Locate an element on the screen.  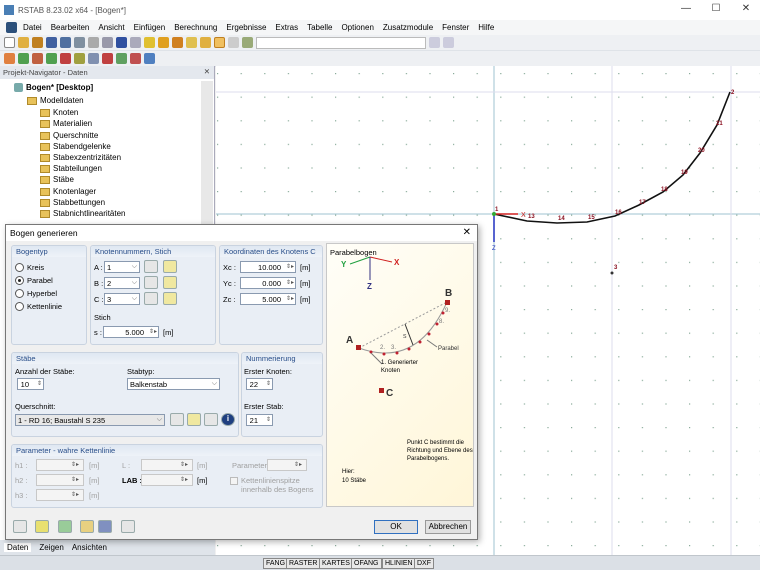
new-node-b-button is located at coordinates (170, 282).